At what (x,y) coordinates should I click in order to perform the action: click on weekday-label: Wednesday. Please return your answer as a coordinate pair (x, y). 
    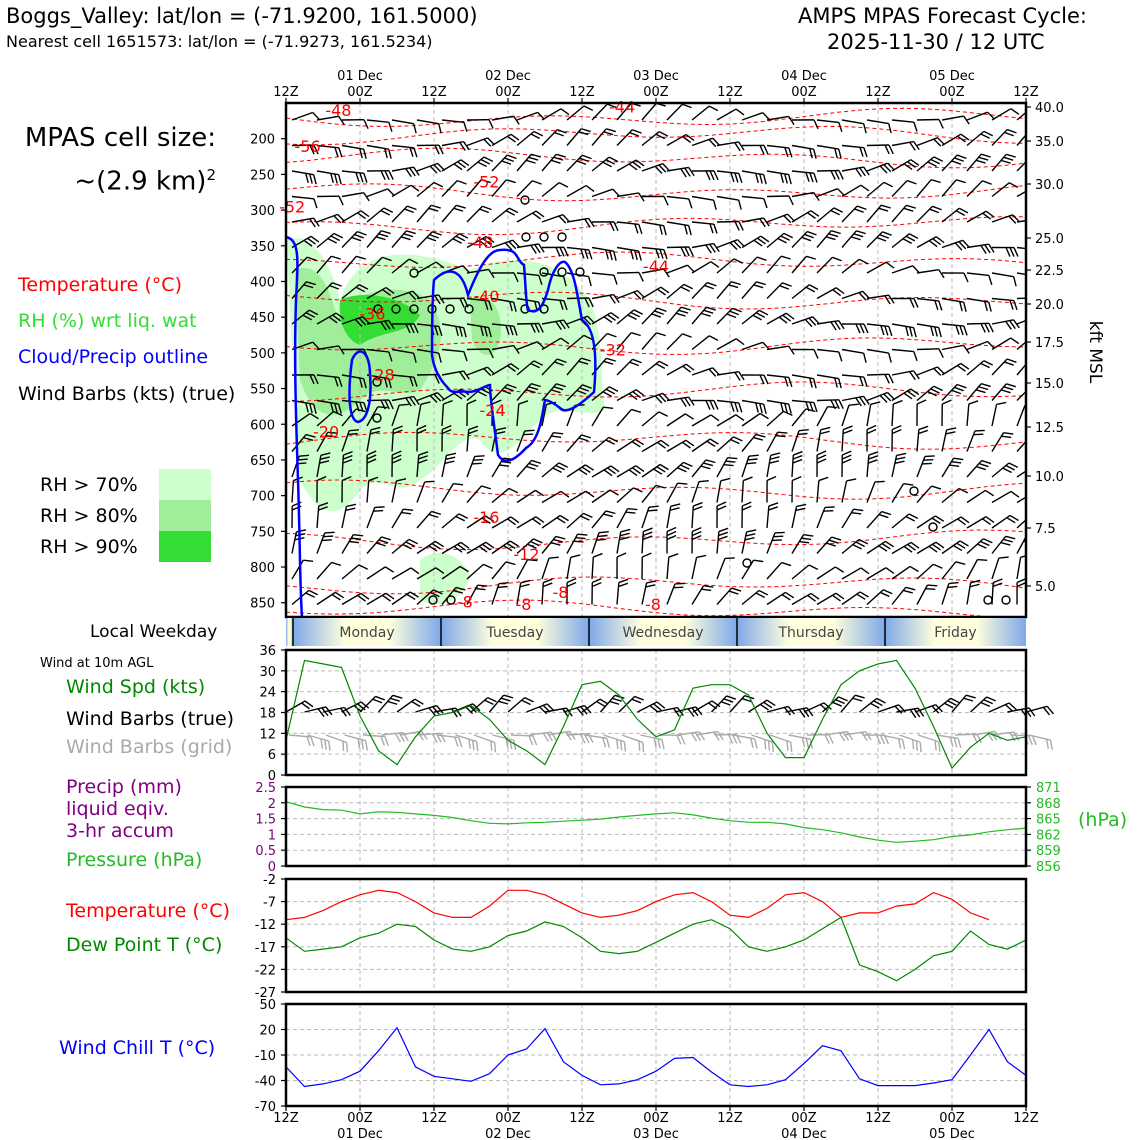
    Looking at the image, I should click on (662, 633).